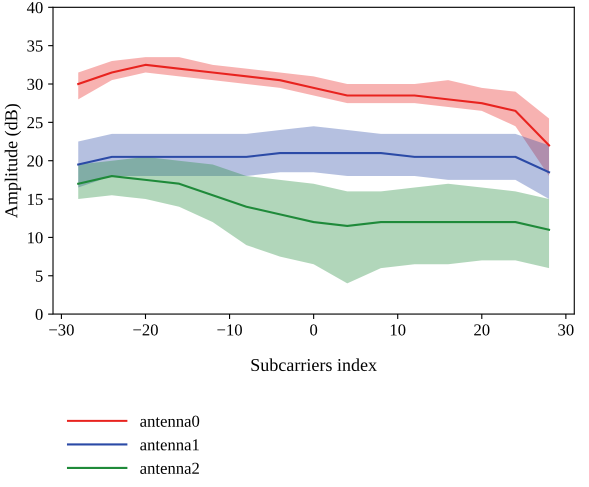 The image size is (589, 487). What do you see at coordinates (314, 365) in the screenshot?
I see `x-axis-title: Subcarriers index` at bounding box center [314, 365].